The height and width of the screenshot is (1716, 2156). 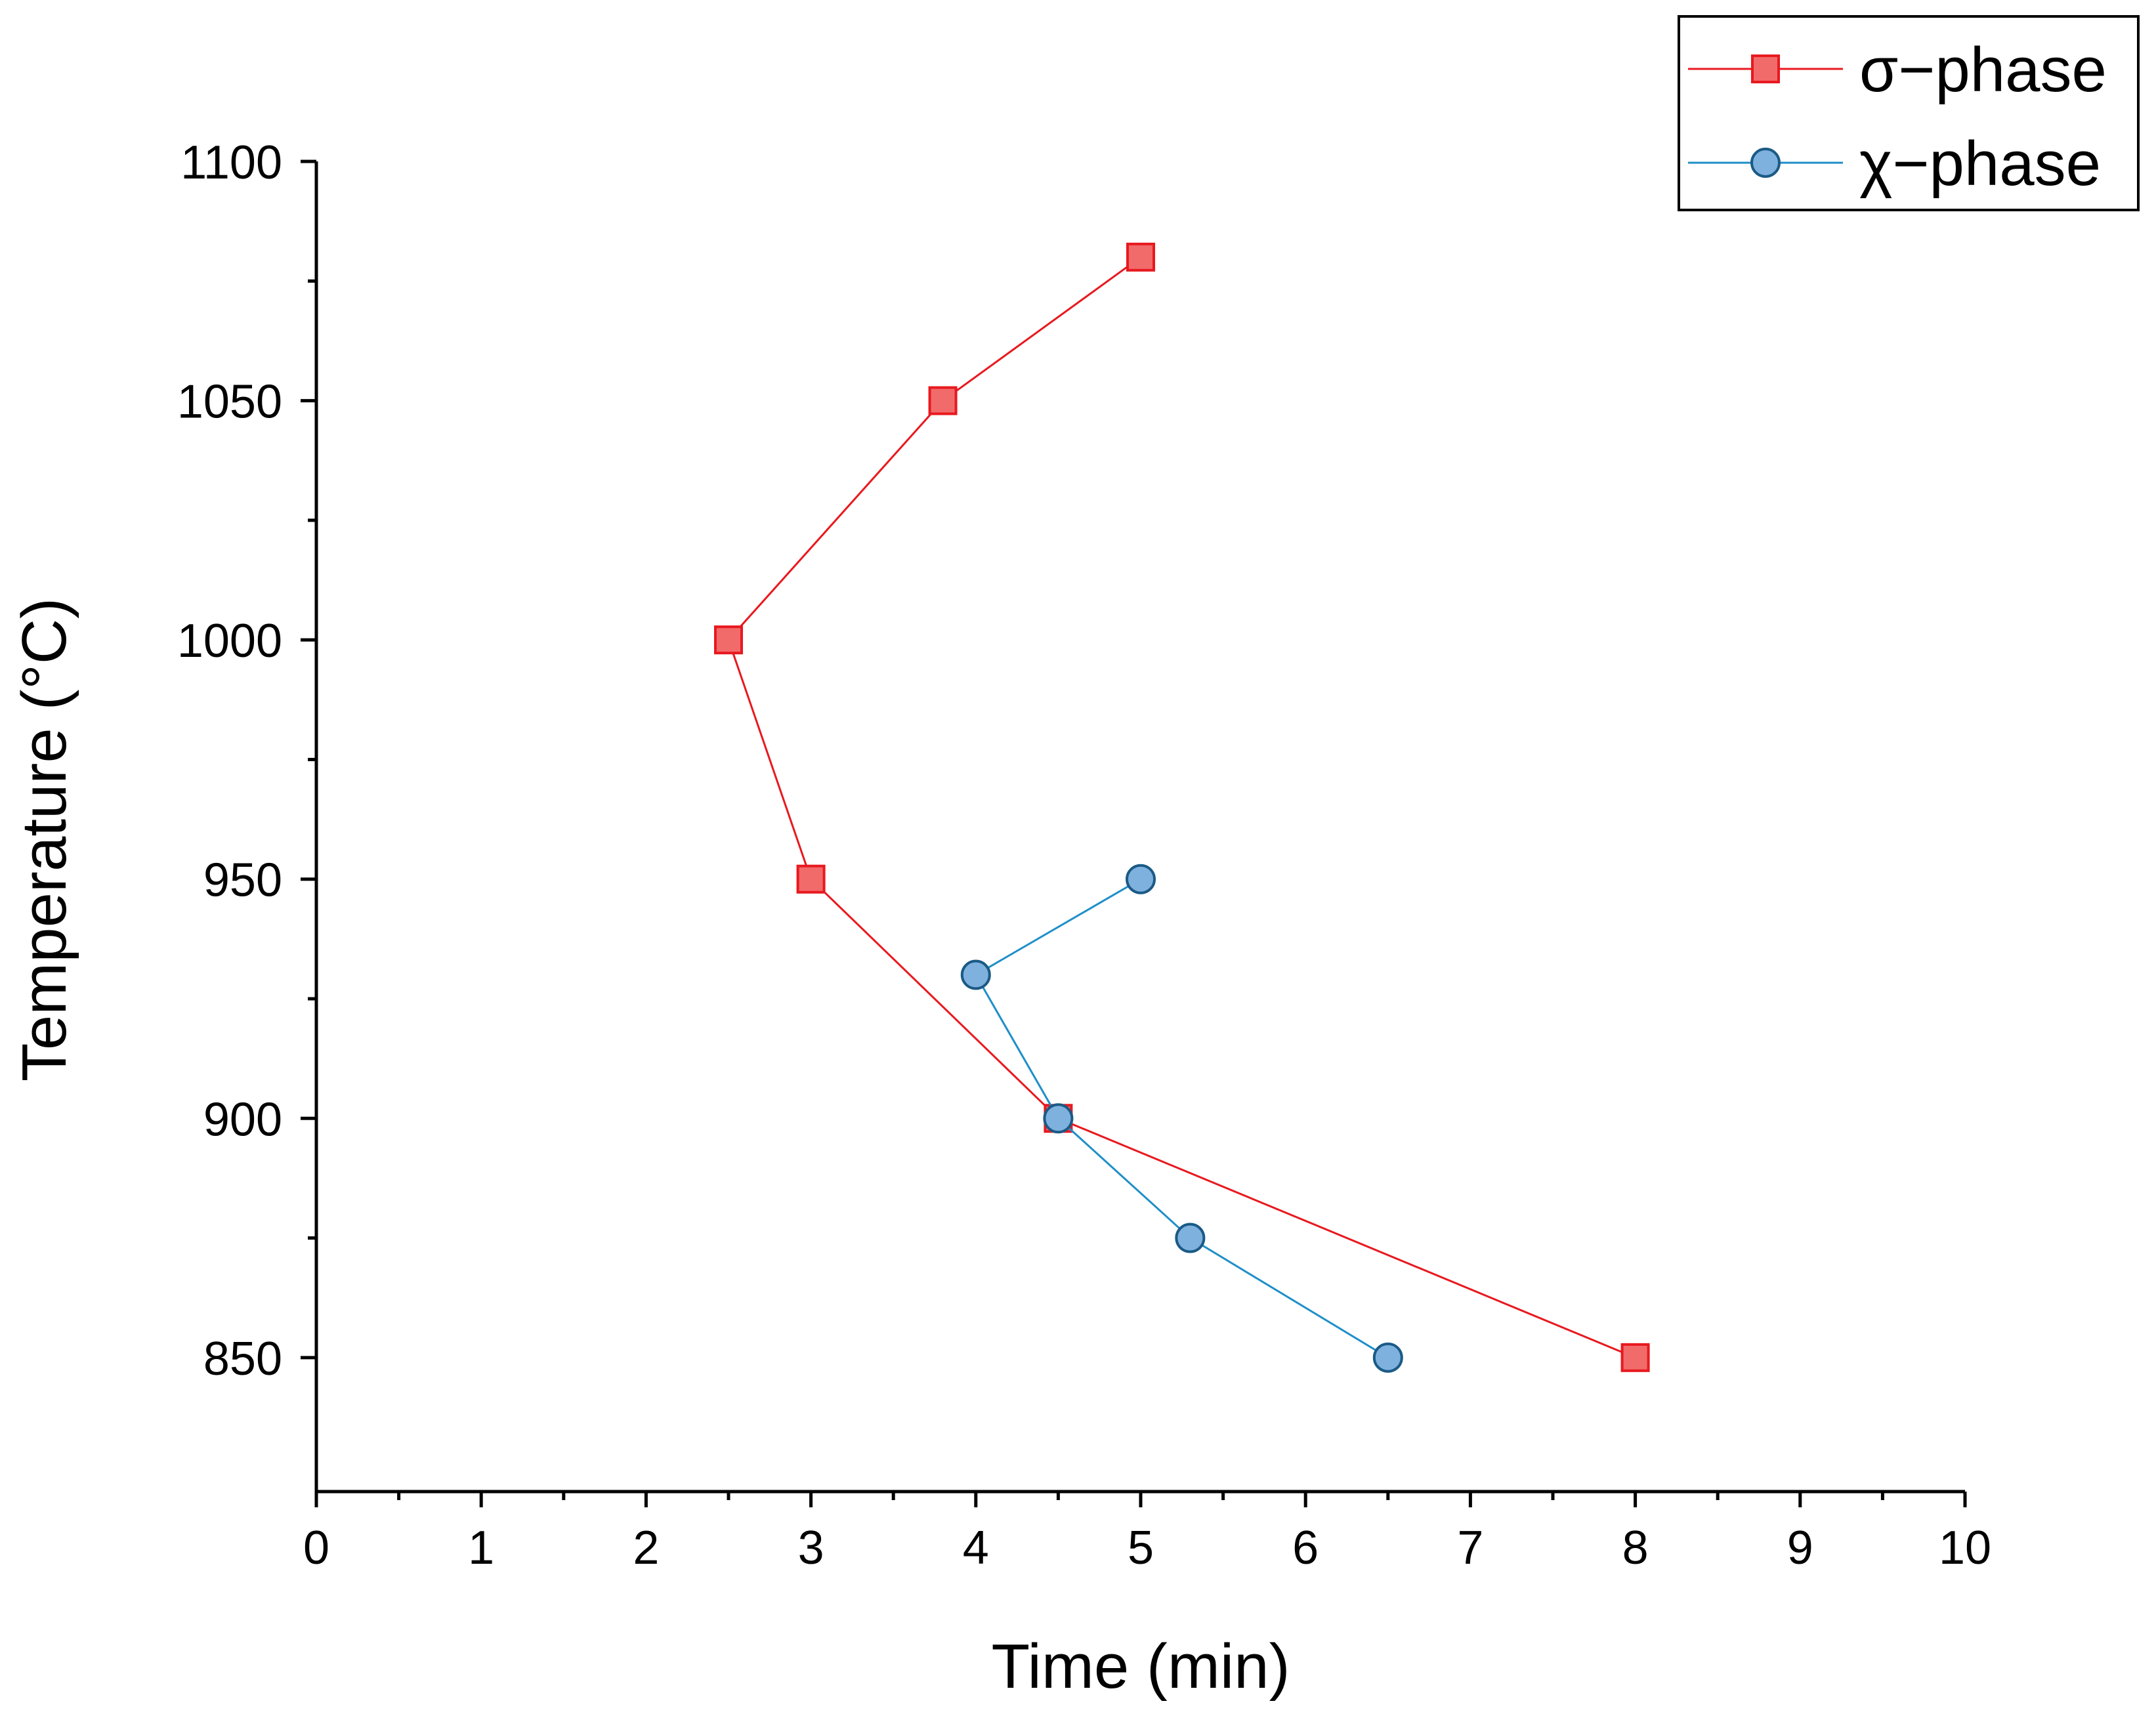 What do you see at coordinates (1800, 1548) in the screenshot?
I see `x-tick-label-9: 9` at bounding box center [1800, 1548].